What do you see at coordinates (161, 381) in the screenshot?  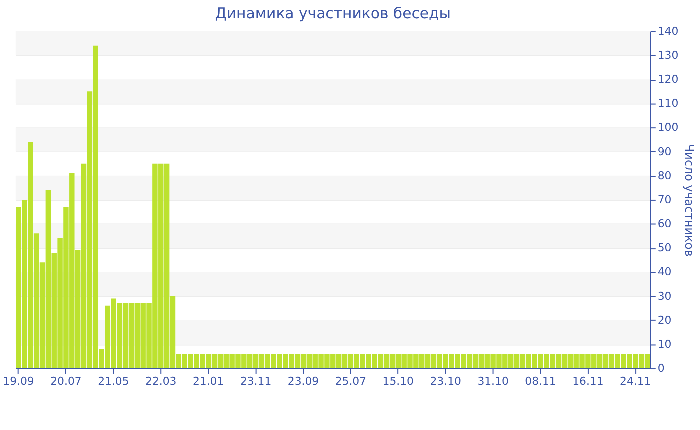 I see `x-tick-label: 22.03` at bounding box center [161, 381].